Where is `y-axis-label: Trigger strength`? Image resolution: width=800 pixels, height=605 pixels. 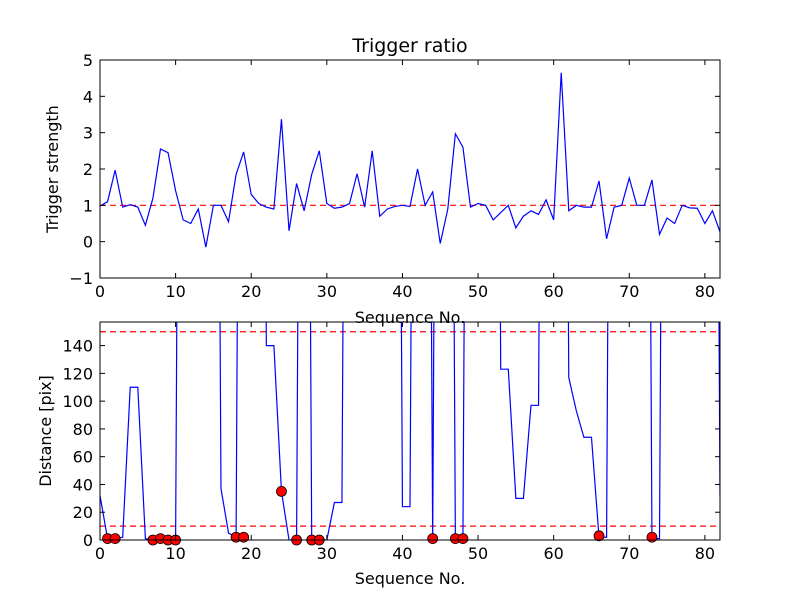
y-axis-label: Trigger strength is located at coordinates (52, 169).